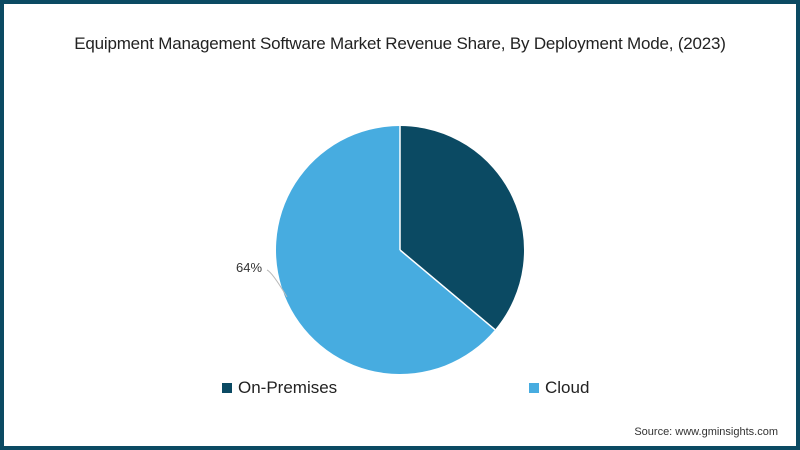 The width and height of the screenshot is (800, 450). I want to click on legend-item-cloud: Cloud, so click(559, 388).